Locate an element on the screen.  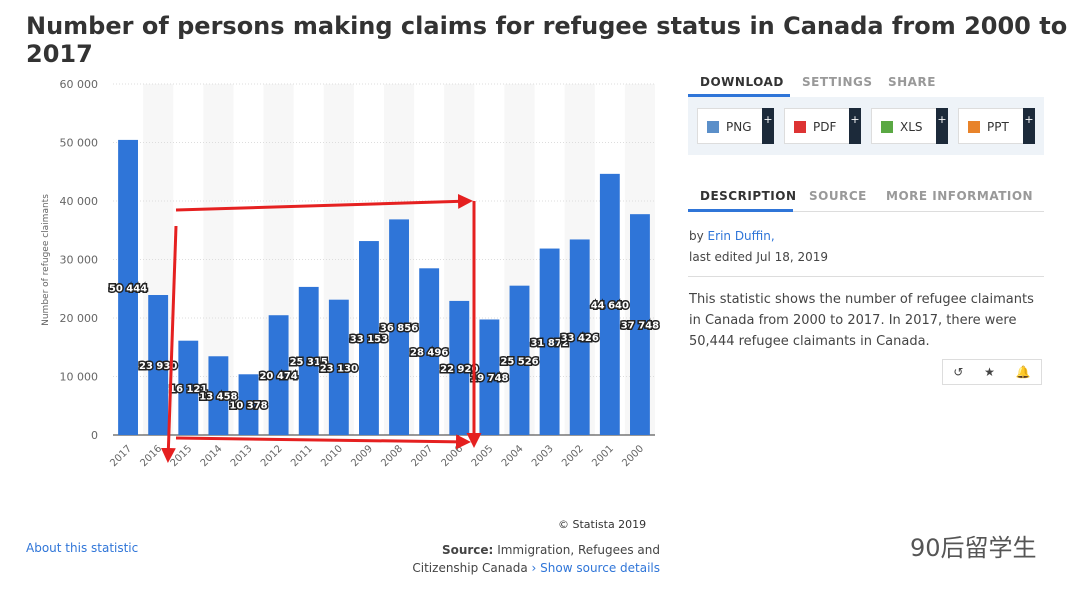
value-label: 13 458 is located at coordinates (218, 397).